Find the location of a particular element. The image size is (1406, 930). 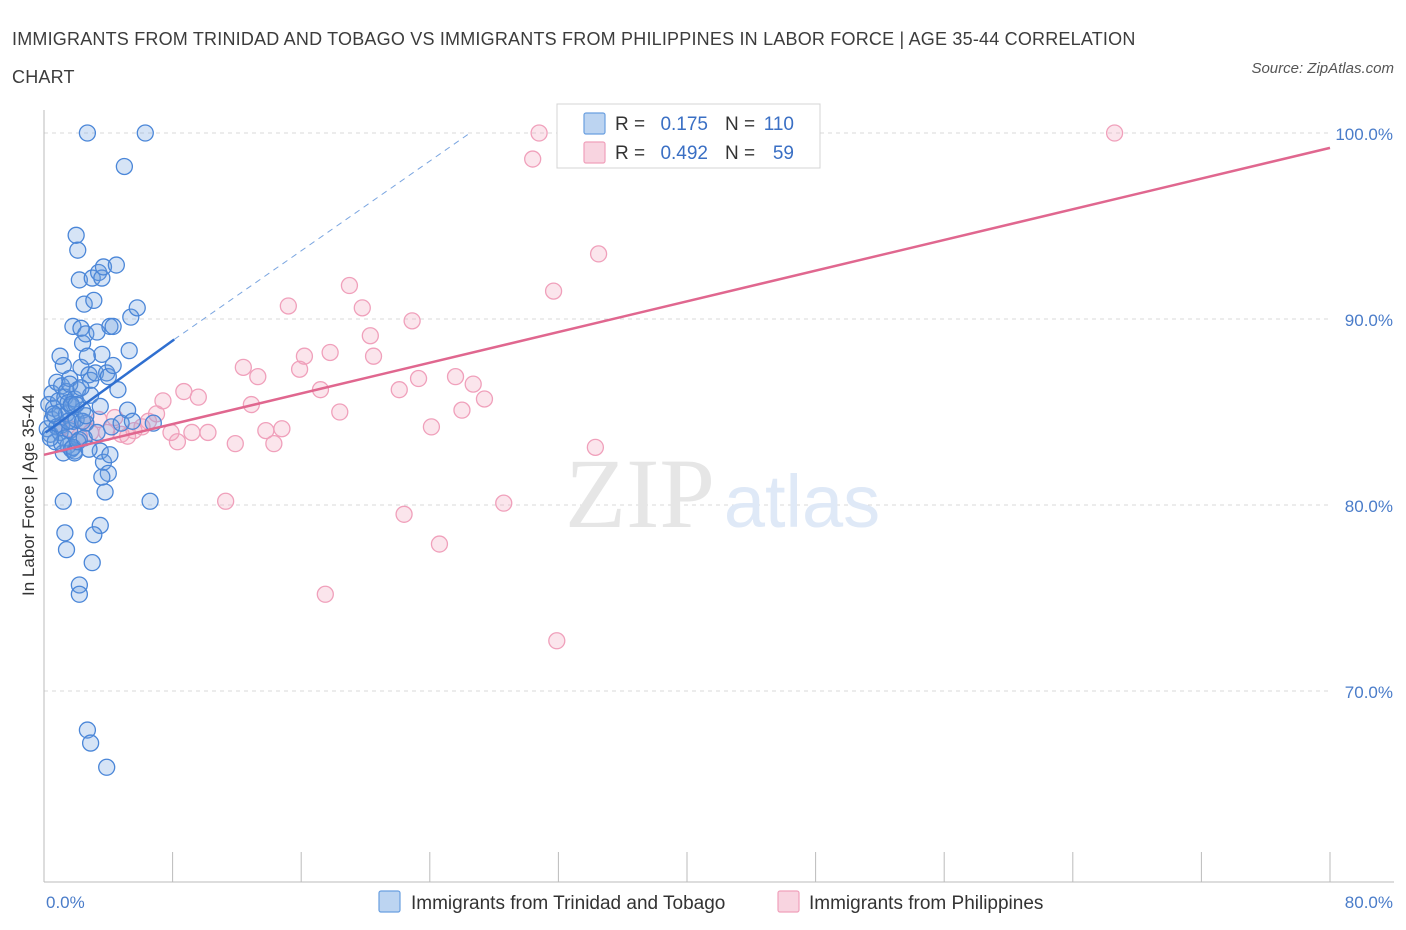

x-tick-labels: 0.0% 80.0% is located at coordinates (719, 902).